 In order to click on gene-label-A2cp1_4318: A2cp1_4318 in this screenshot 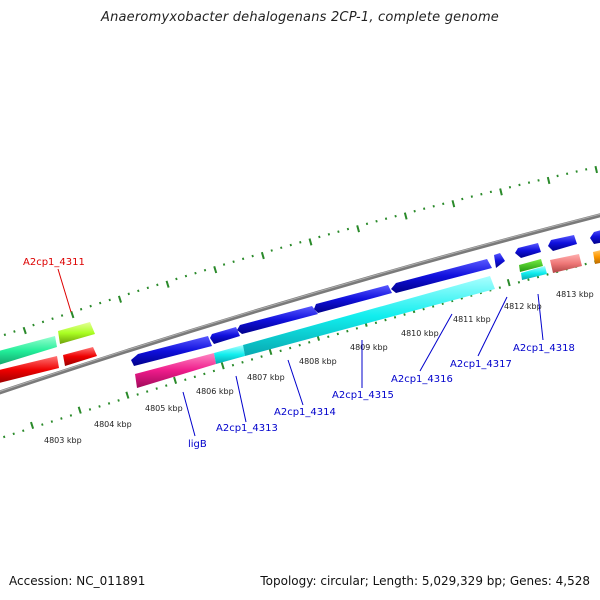, I will do `click(544, 348)`.